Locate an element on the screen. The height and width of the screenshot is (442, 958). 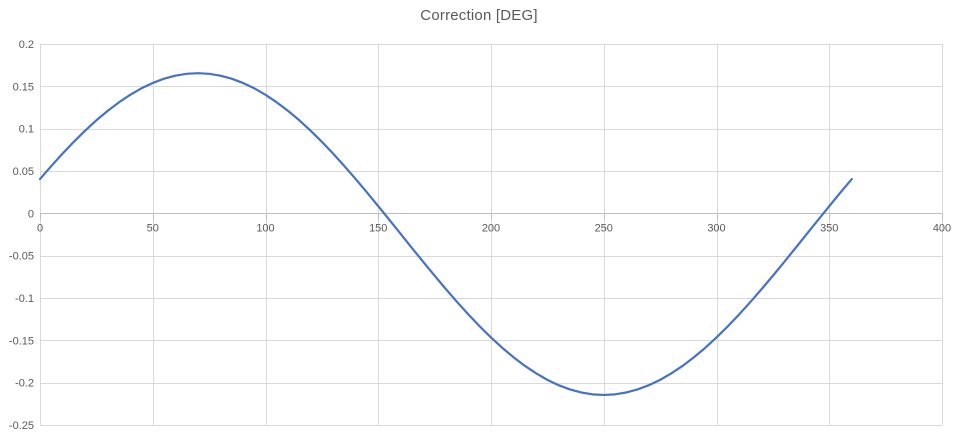
x-axis-tick-label: 0 is located at coordinates (40, 229).